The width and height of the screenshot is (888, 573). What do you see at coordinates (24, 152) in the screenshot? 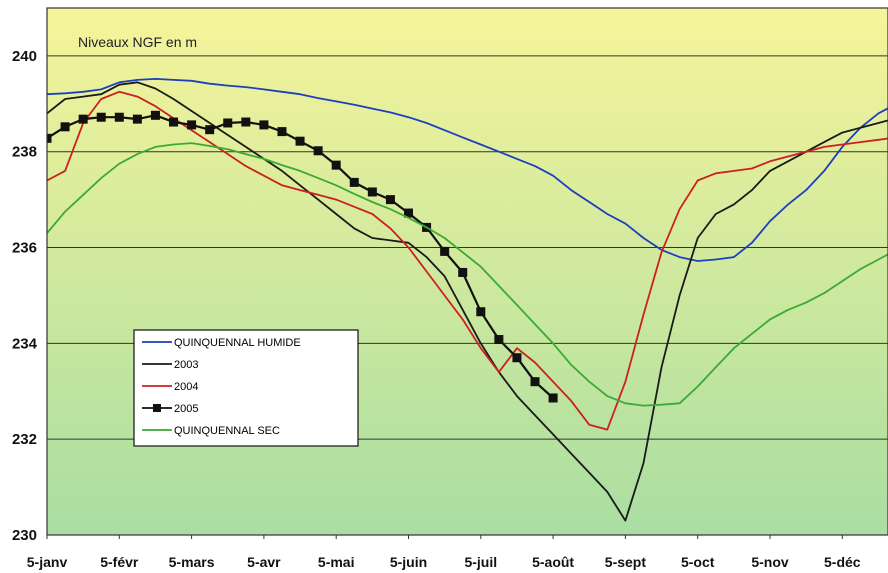
I see `y-tick-label: 238` at bounding box center [24, 152].